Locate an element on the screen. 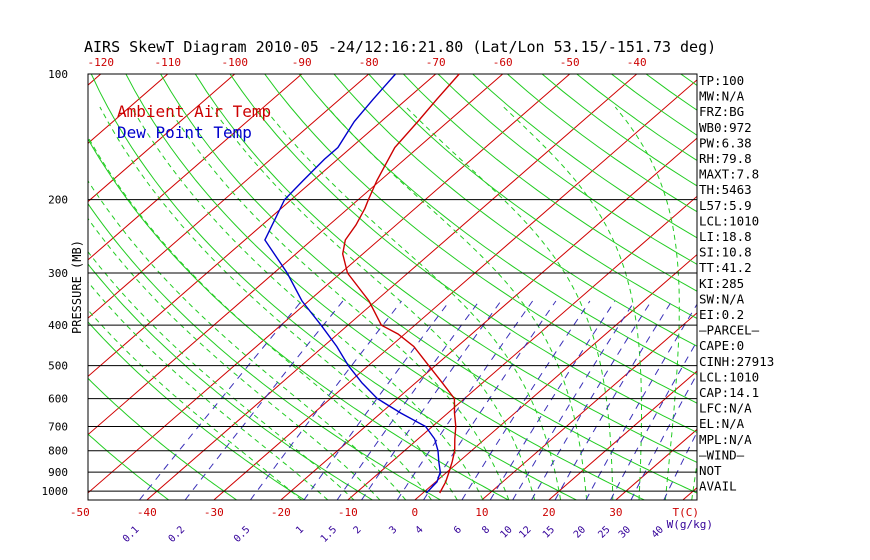  index-item: FRZ:BG is located at coordinates (721, 111).